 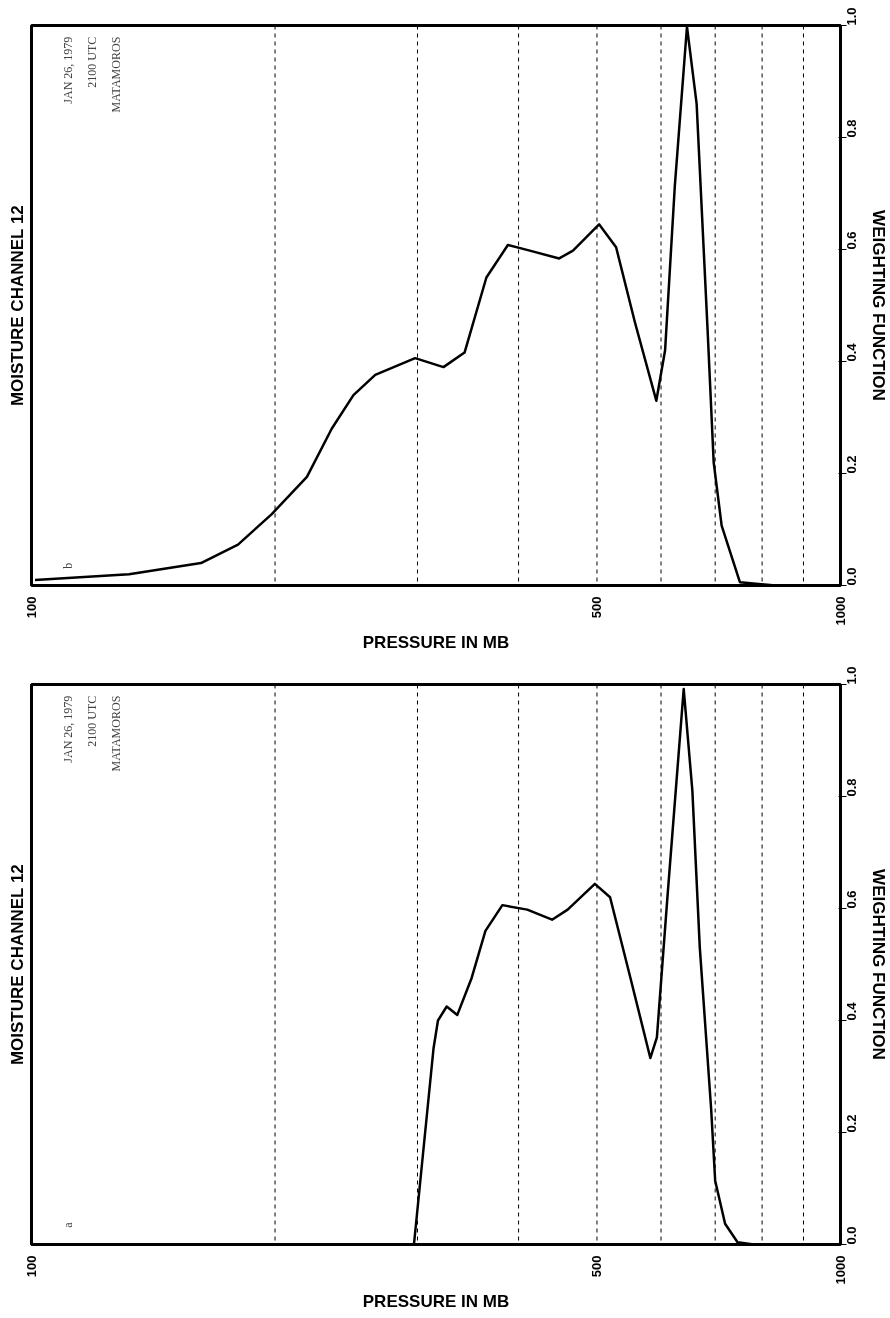 What do you see at coordinates (67, 1224) in the screenshot?
I see `annotation: a` at bounding box center [67, 1224].